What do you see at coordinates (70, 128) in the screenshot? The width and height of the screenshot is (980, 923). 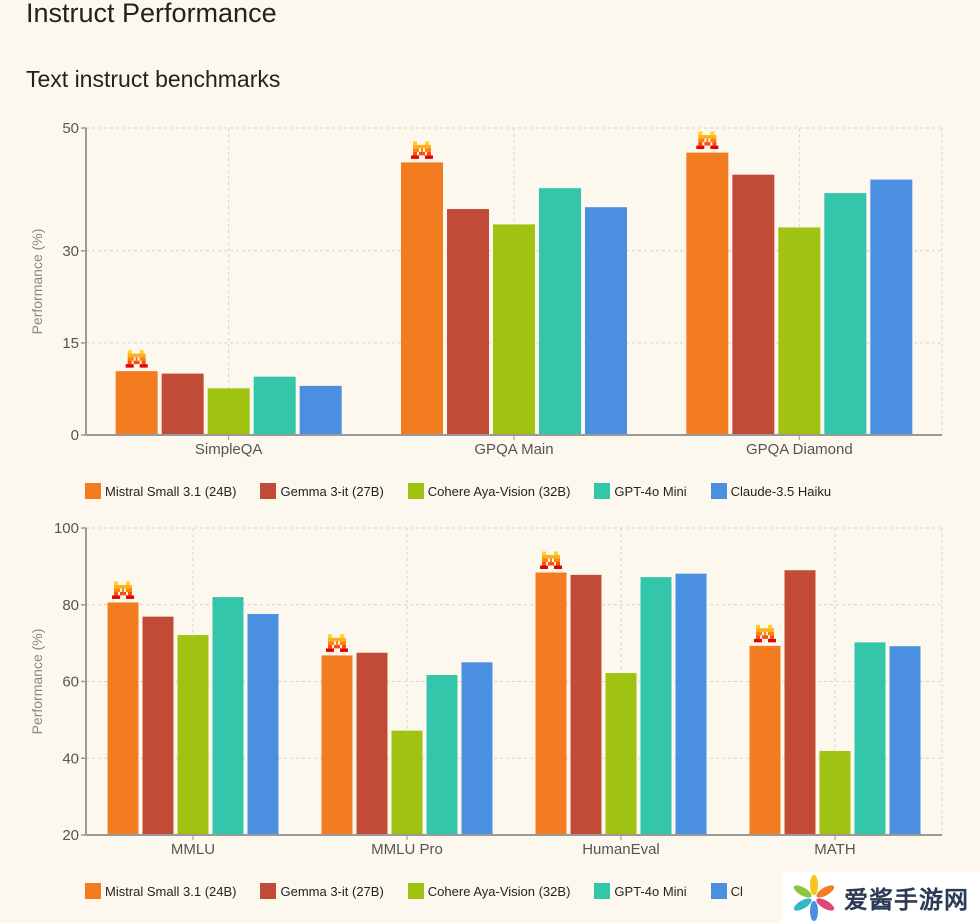 I see `y-tick-label: 50` at bounding box center [70, 128].